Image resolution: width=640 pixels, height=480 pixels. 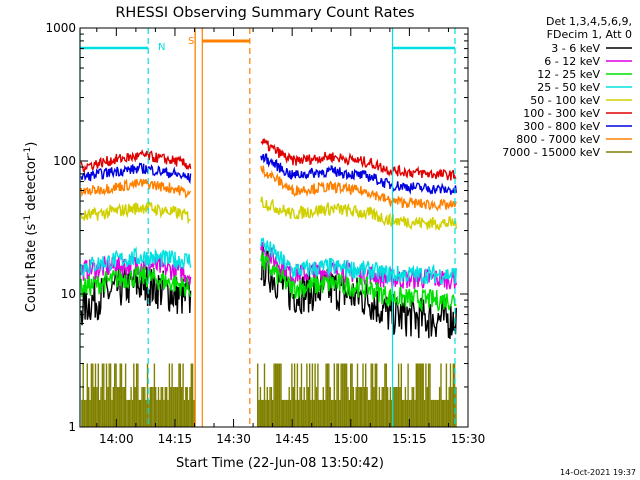 I want to click on y-axis-label-sup1: -1, so click(x=28, y=219).